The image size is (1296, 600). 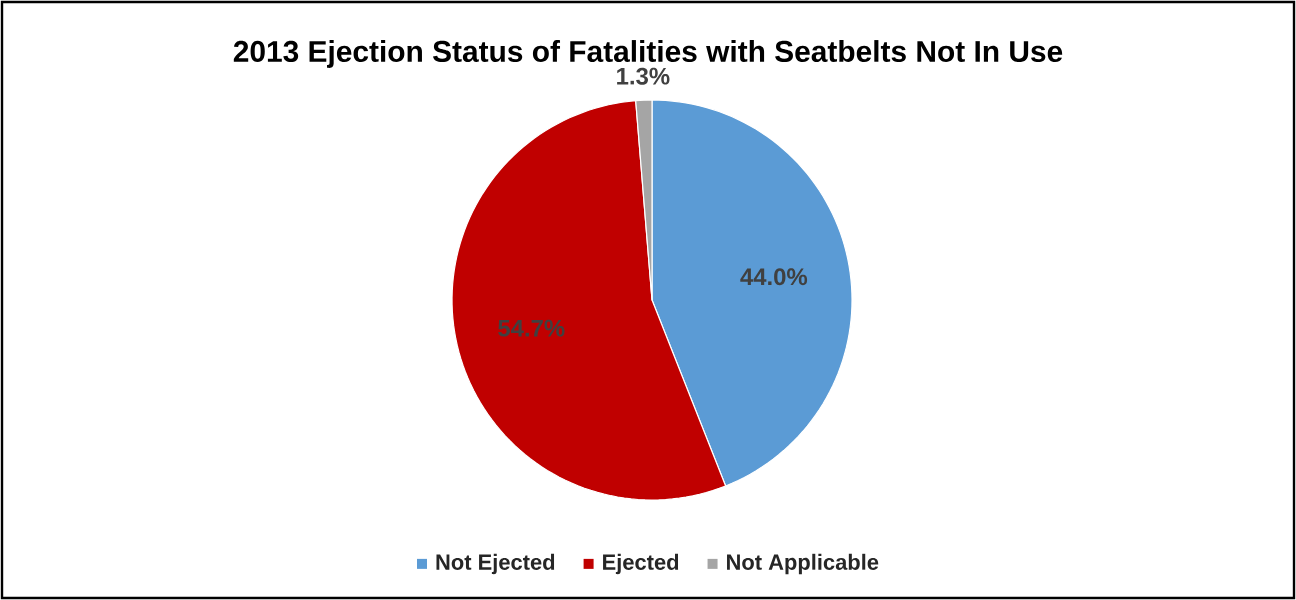 What do you see at coordinates (803, 564) in the screenshot?
I see `legend-label: Not Applicable` at bounding box center [803, 564].